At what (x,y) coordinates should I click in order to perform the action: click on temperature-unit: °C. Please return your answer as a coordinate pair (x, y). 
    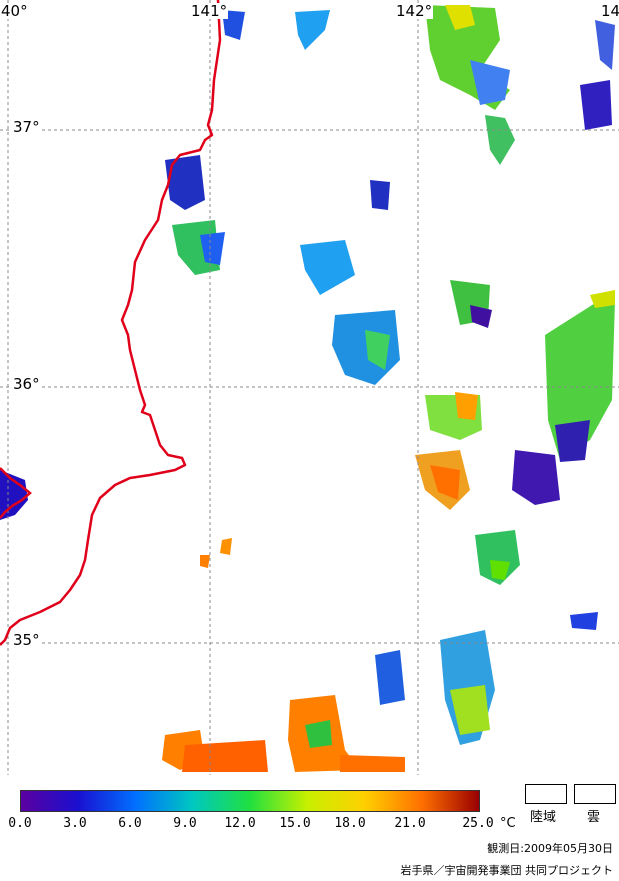
    Looking at the image, I should click on (508, 823).